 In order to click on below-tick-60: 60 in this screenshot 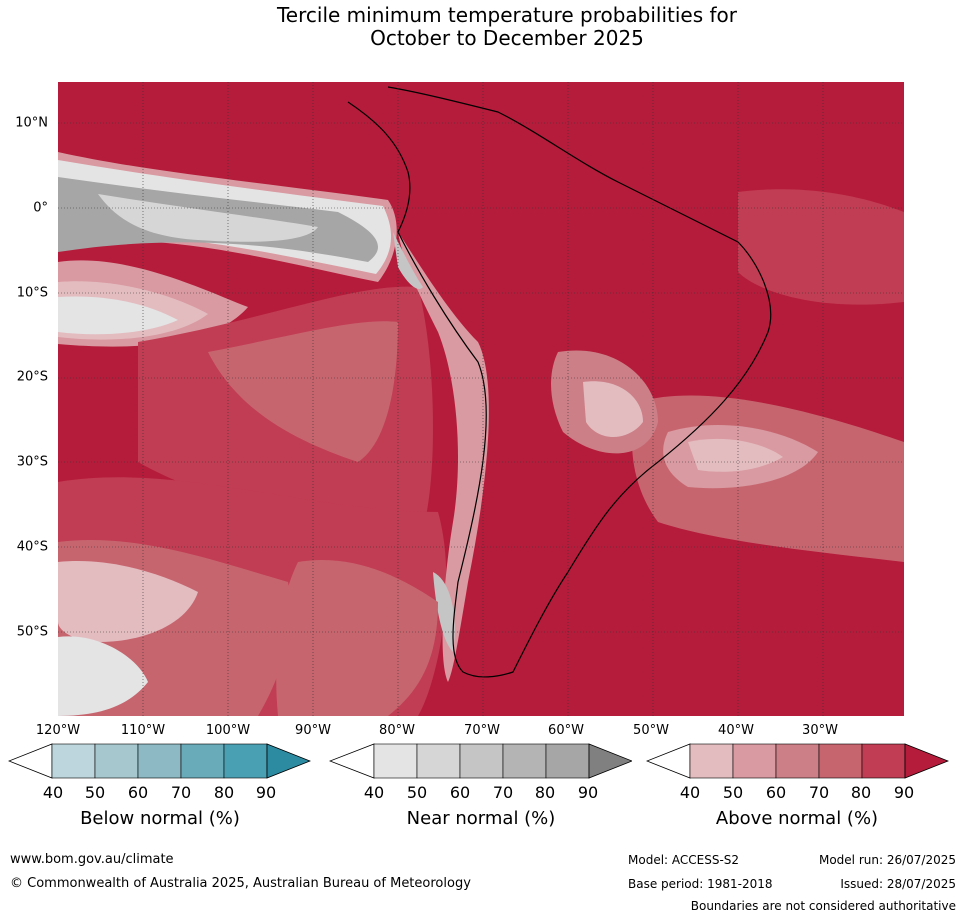, I will do `click(138, 792)`.